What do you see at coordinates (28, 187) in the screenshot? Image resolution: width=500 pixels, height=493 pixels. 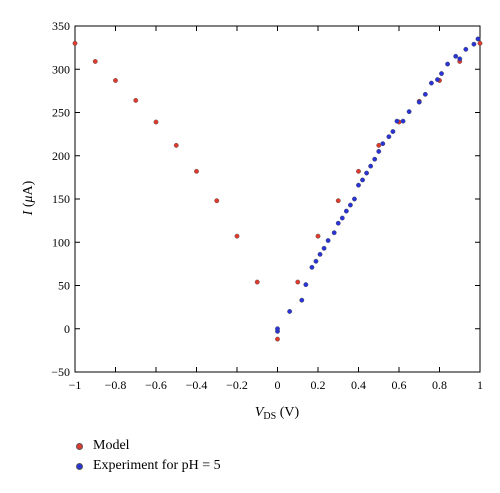 I see `y-axis-label-unit-close: A)` at bounding box center [28, 187].